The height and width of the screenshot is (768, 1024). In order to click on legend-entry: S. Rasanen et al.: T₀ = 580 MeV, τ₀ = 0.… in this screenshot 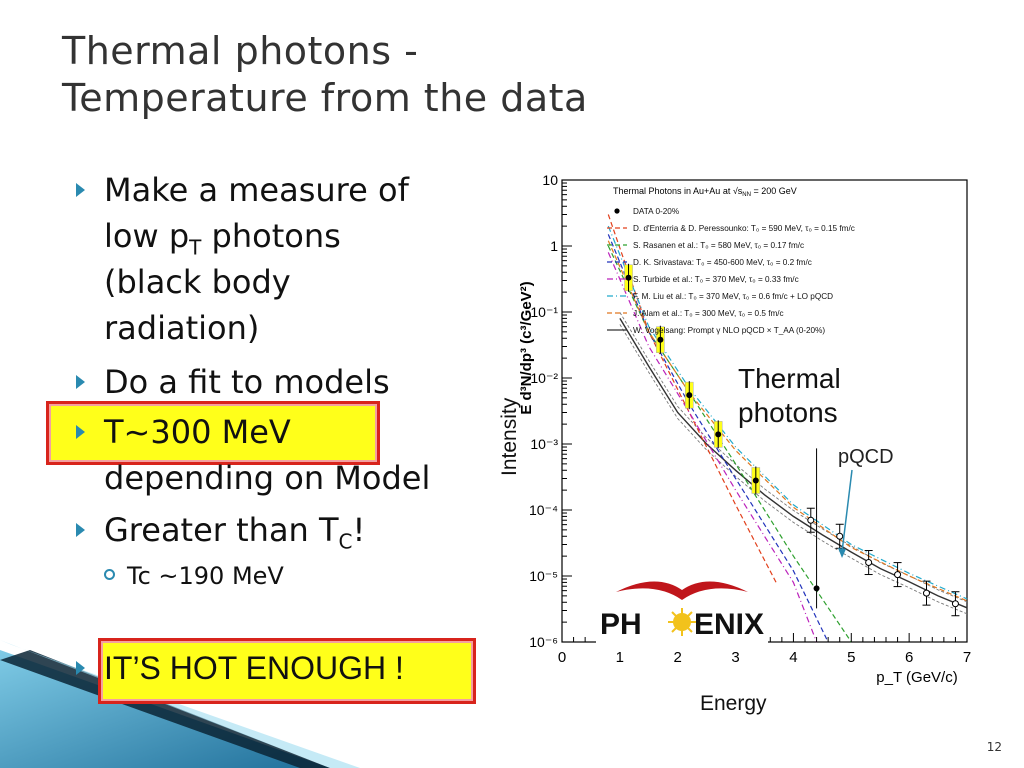, I will do `click(718, 245)`.